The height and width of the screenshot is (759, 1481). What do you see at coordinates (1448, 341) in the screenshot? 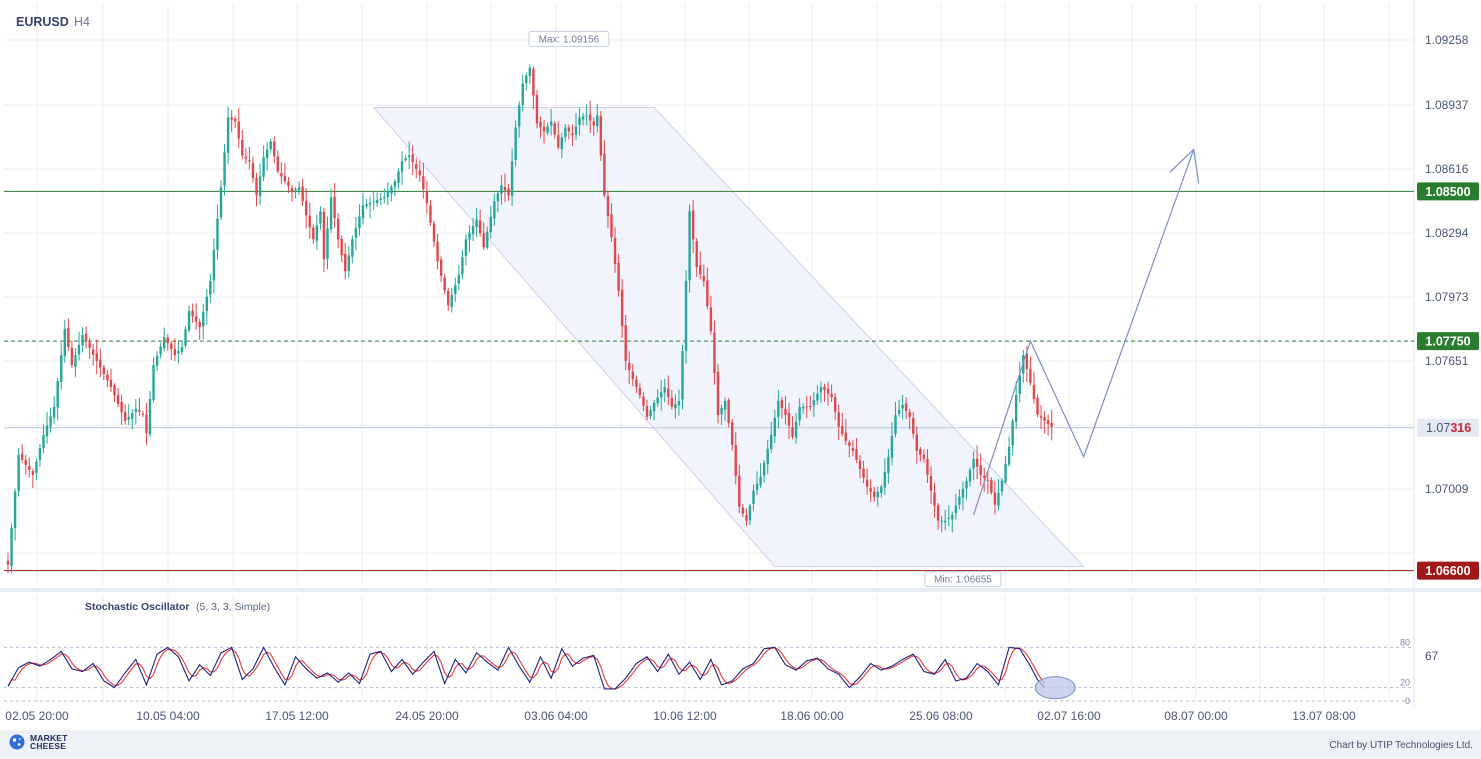
I see `level-tag: 1.07750` at bounding box center [1448, 341].